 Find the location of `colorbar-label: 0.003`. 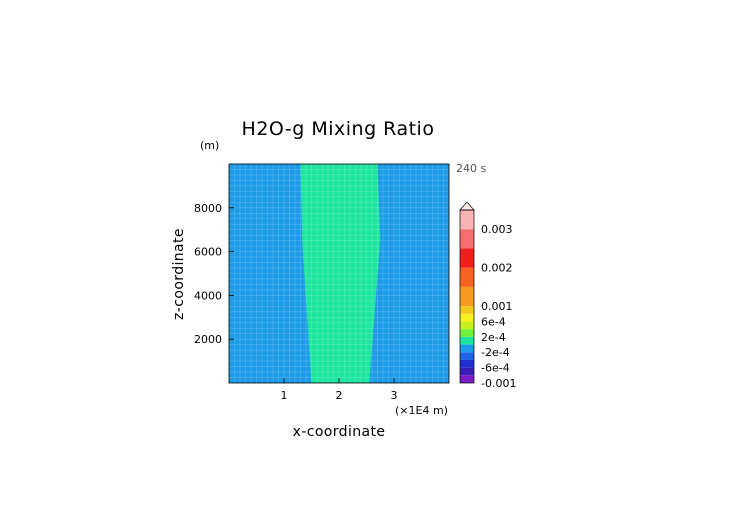

colorbar-label: 0.003 is located at coordinates (497, 229).